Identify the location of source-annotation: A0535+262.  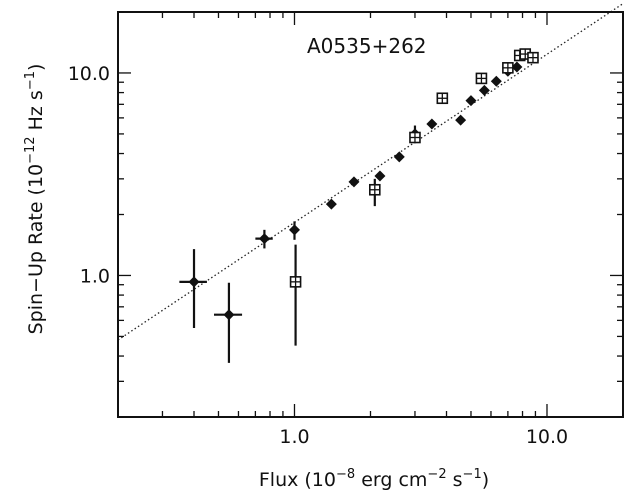
(367, 46).